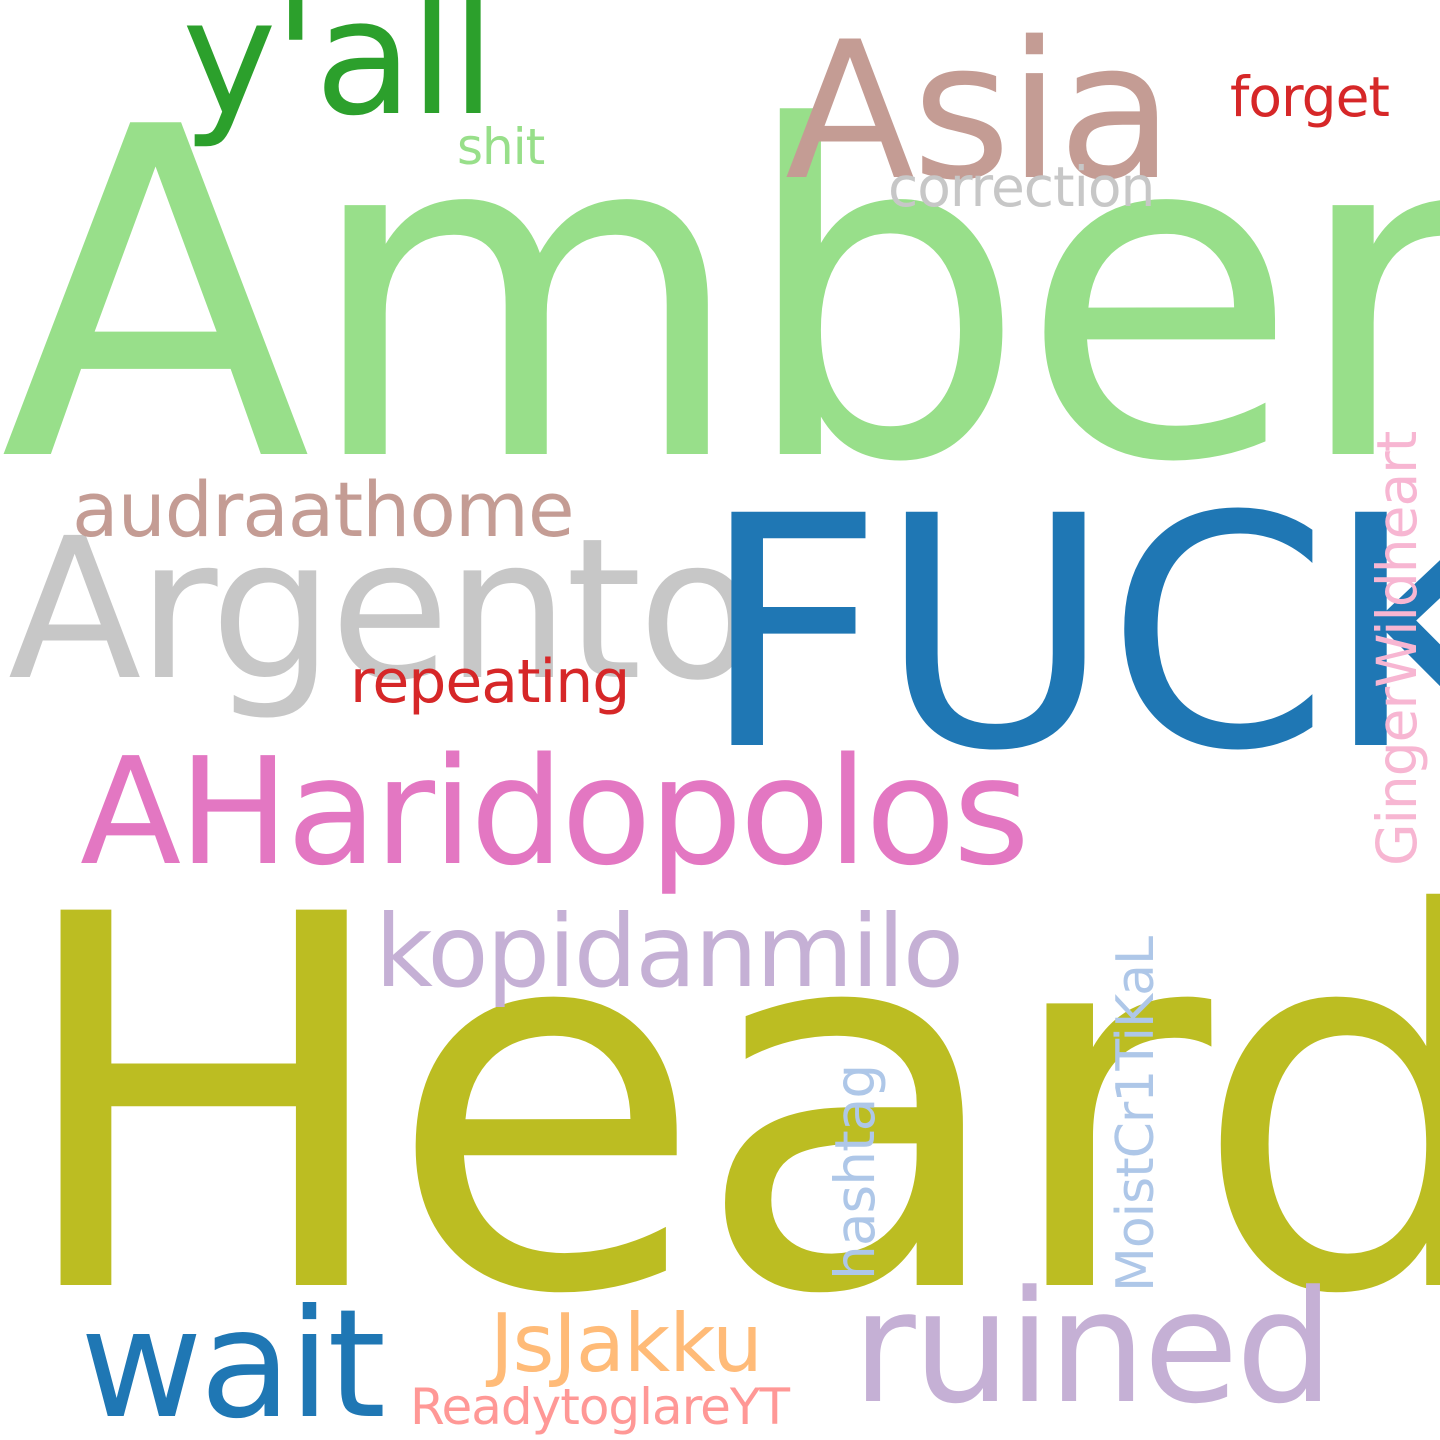 Image resolution: width=1440 pixels, height=1440 pixels. What do you see at coordinates (1093, 1347) in the screenshot?
I see `word-ruined: ruined` at bounding box center [1093, 1347].